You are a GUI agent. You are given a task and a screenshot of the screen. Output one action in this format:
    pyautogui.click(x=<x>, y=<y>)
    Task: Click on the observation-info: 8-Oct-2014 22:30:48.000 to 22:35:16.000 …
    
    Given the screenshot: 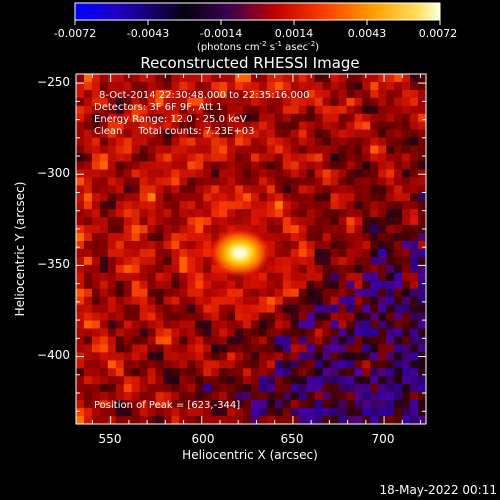 What is the action you would take?
    pyautogui.click(x=202, y=113)
    